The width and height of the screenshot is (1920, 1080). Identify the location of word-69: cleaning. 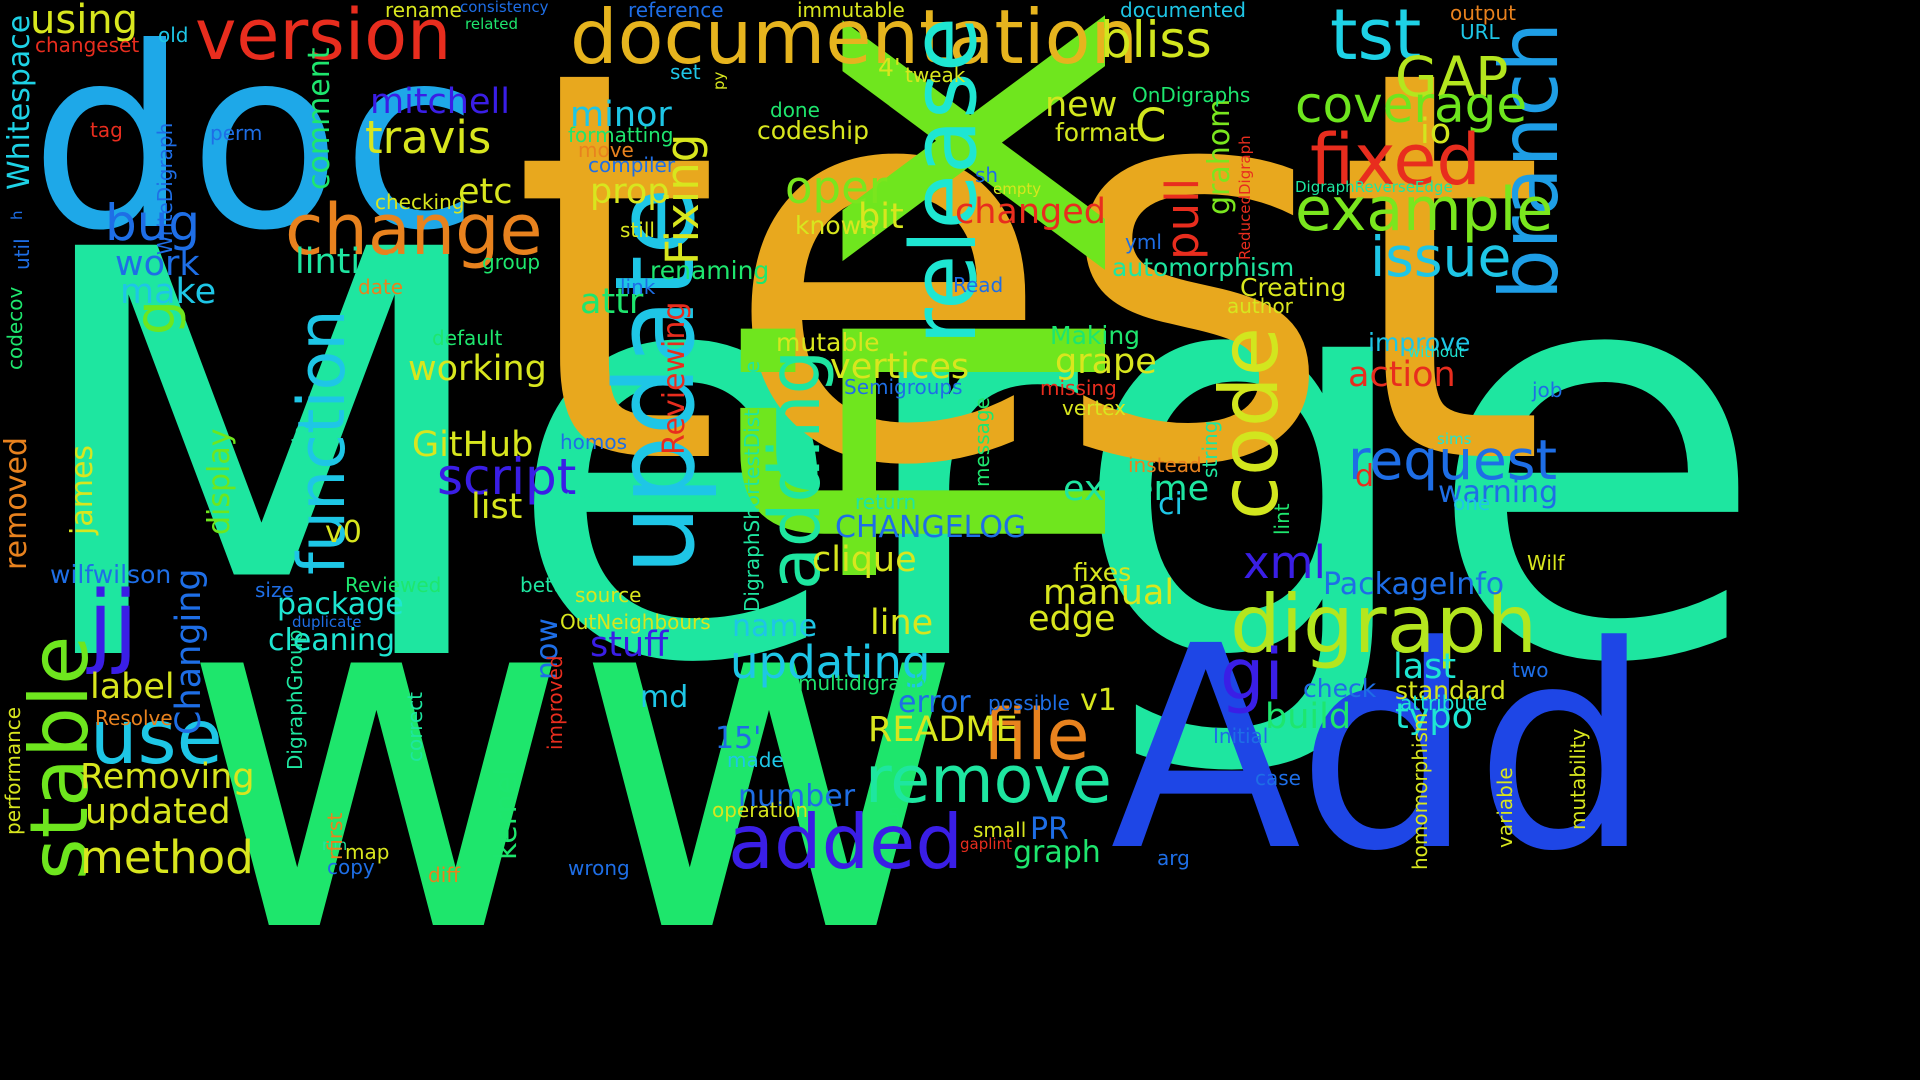
(332, 640).